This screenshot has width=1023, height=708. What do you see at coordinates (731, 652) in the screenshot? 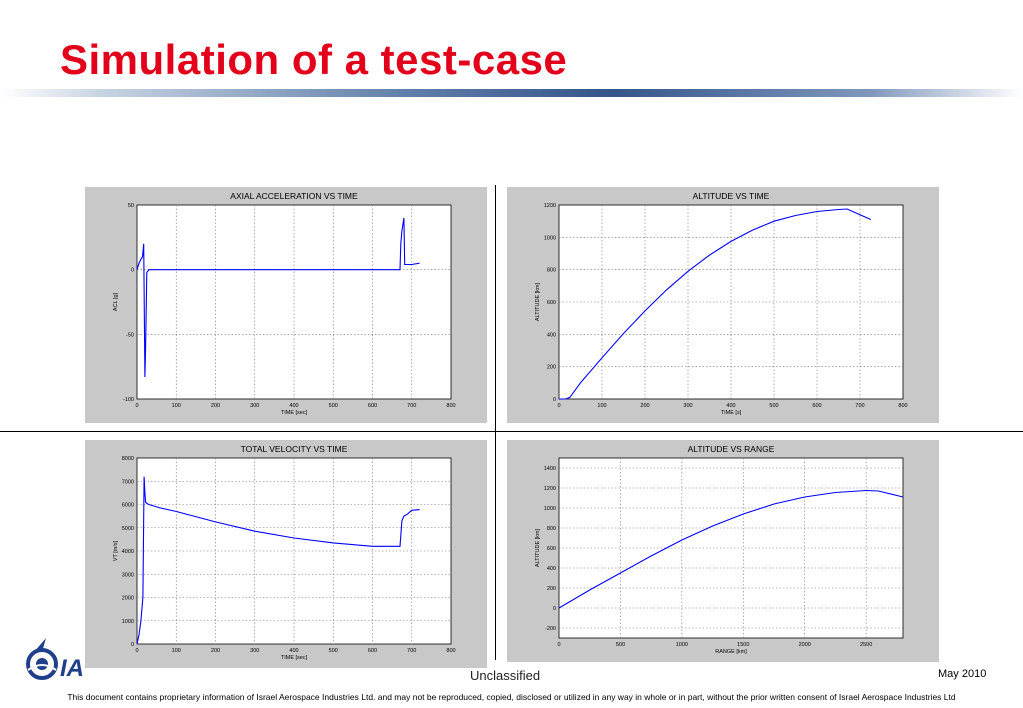
I see `x-axis-label: RANGE [km]` at bounding box center [731, 652].